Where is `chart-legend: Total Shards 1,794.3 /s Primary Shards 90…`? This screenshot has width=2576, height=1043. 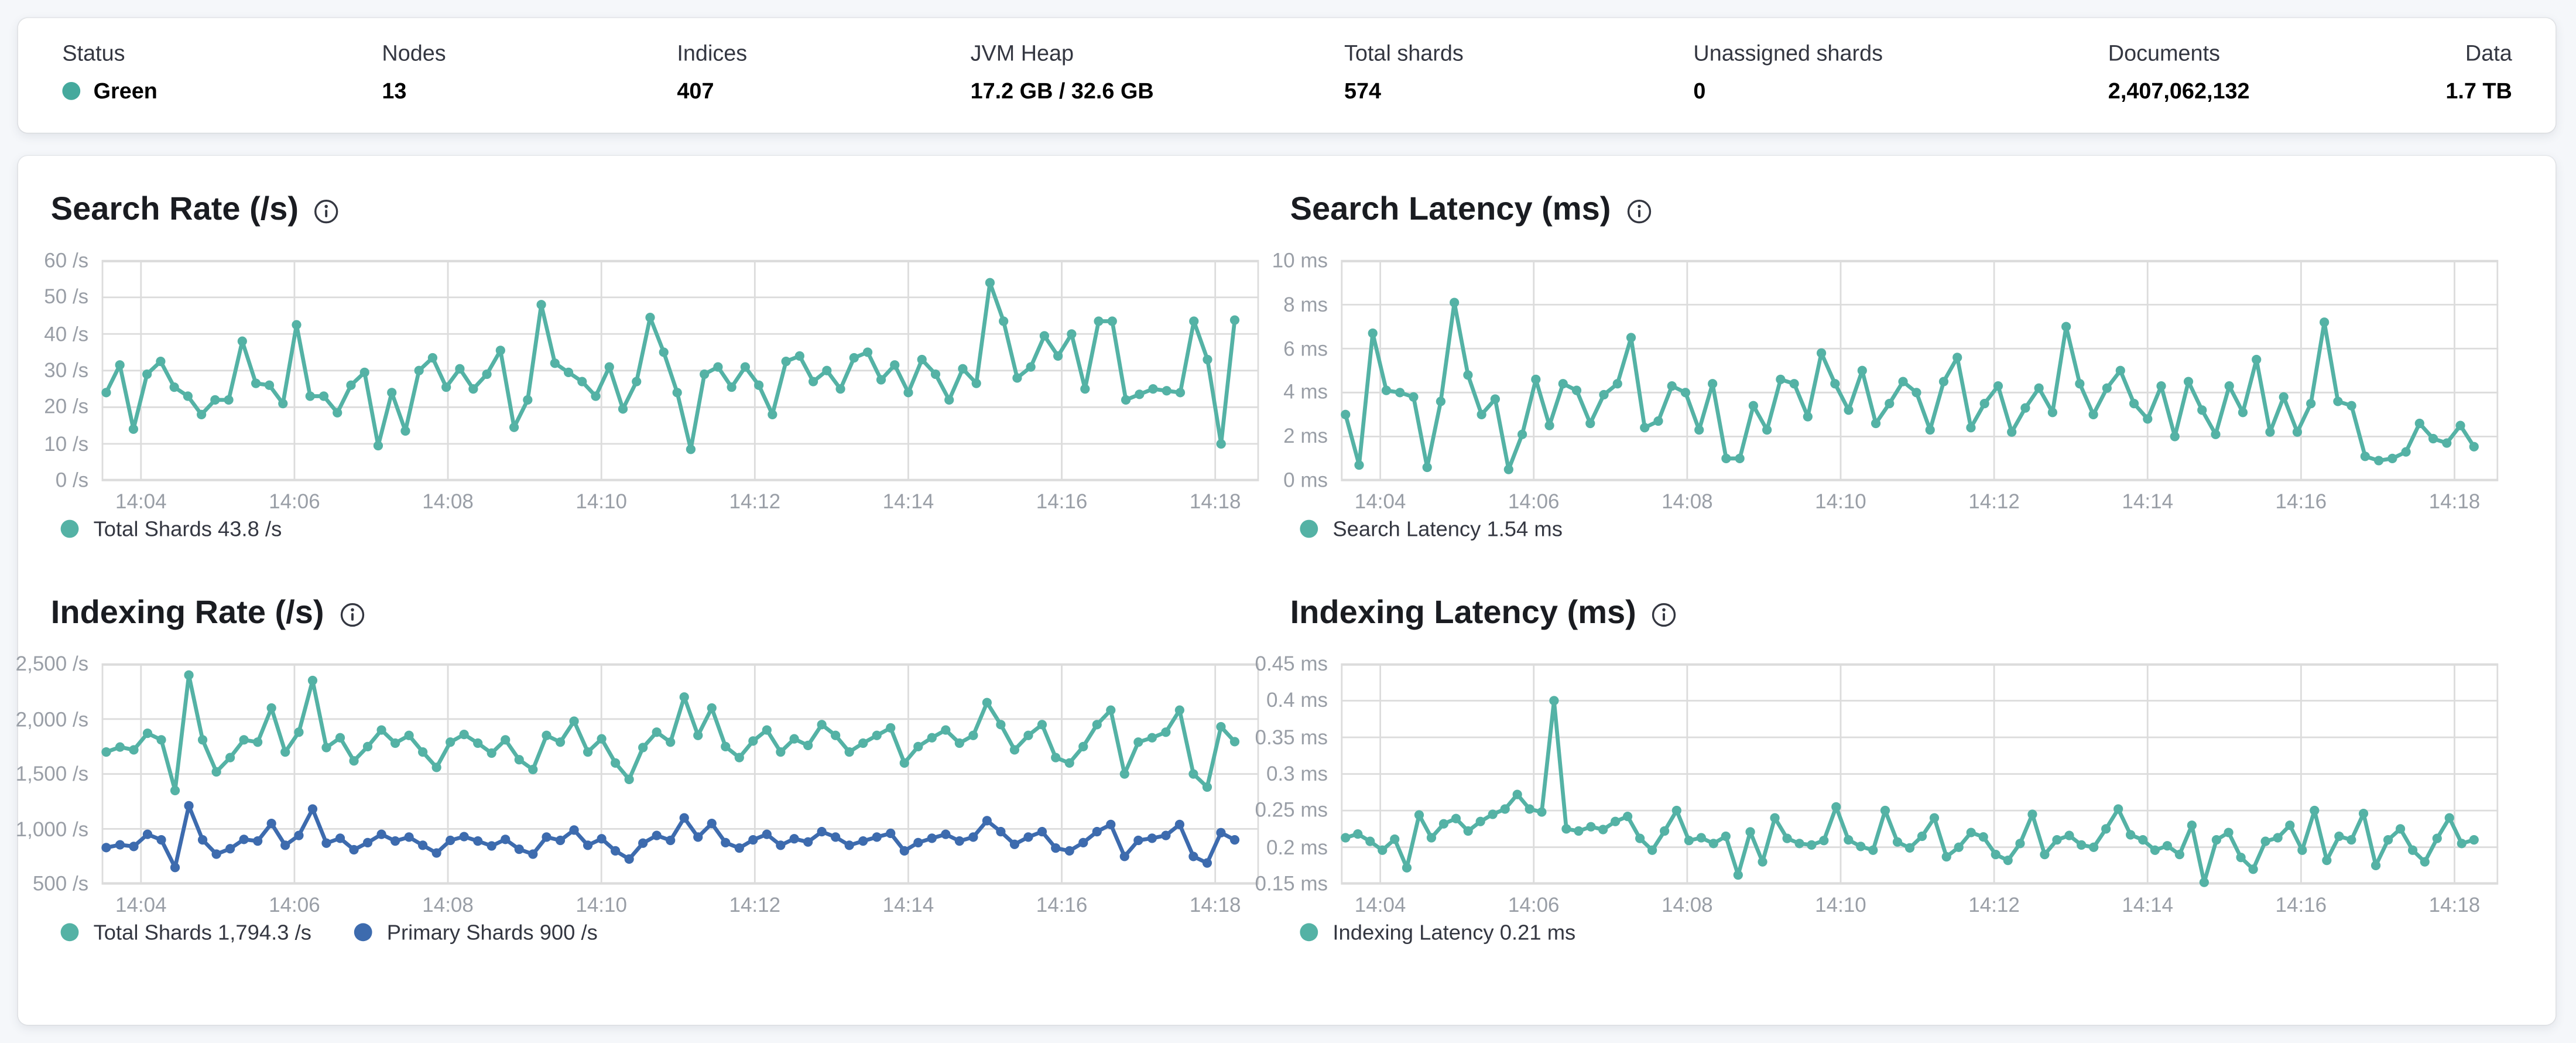
chart-legend: Total Shards 1,794.3 /s Primary Shards 90… is located at coordinates (329, 932).